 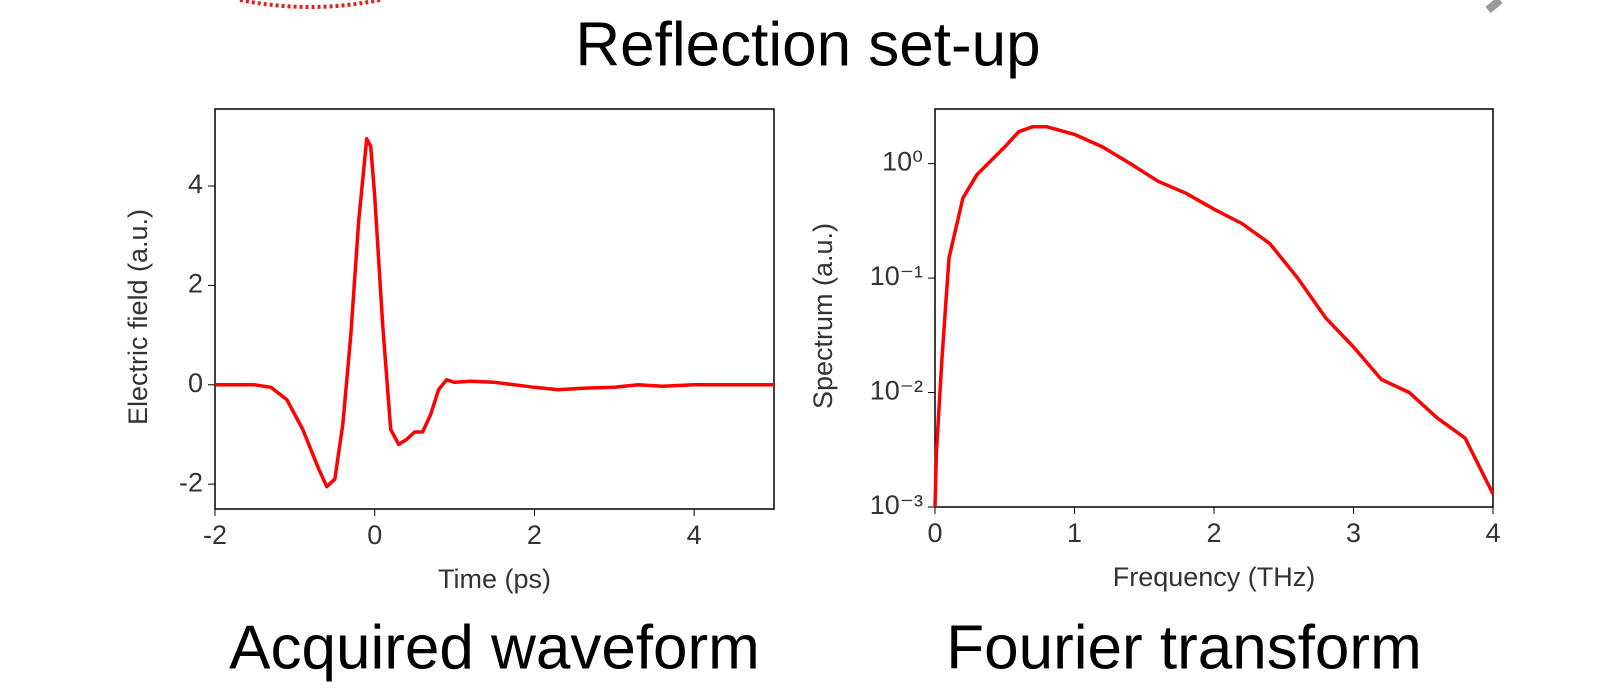 I want to click on x-tick-label: -2, so click(x=215, y=535).